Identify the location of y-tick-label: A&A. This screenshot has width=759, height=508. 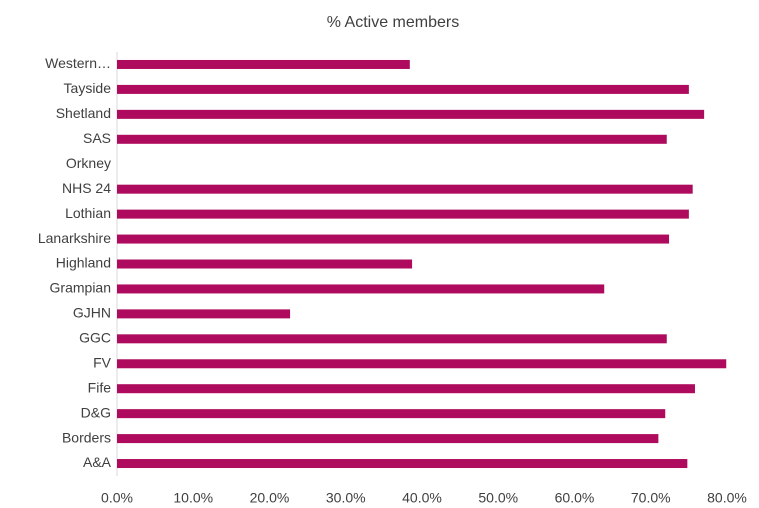
(97, 462).